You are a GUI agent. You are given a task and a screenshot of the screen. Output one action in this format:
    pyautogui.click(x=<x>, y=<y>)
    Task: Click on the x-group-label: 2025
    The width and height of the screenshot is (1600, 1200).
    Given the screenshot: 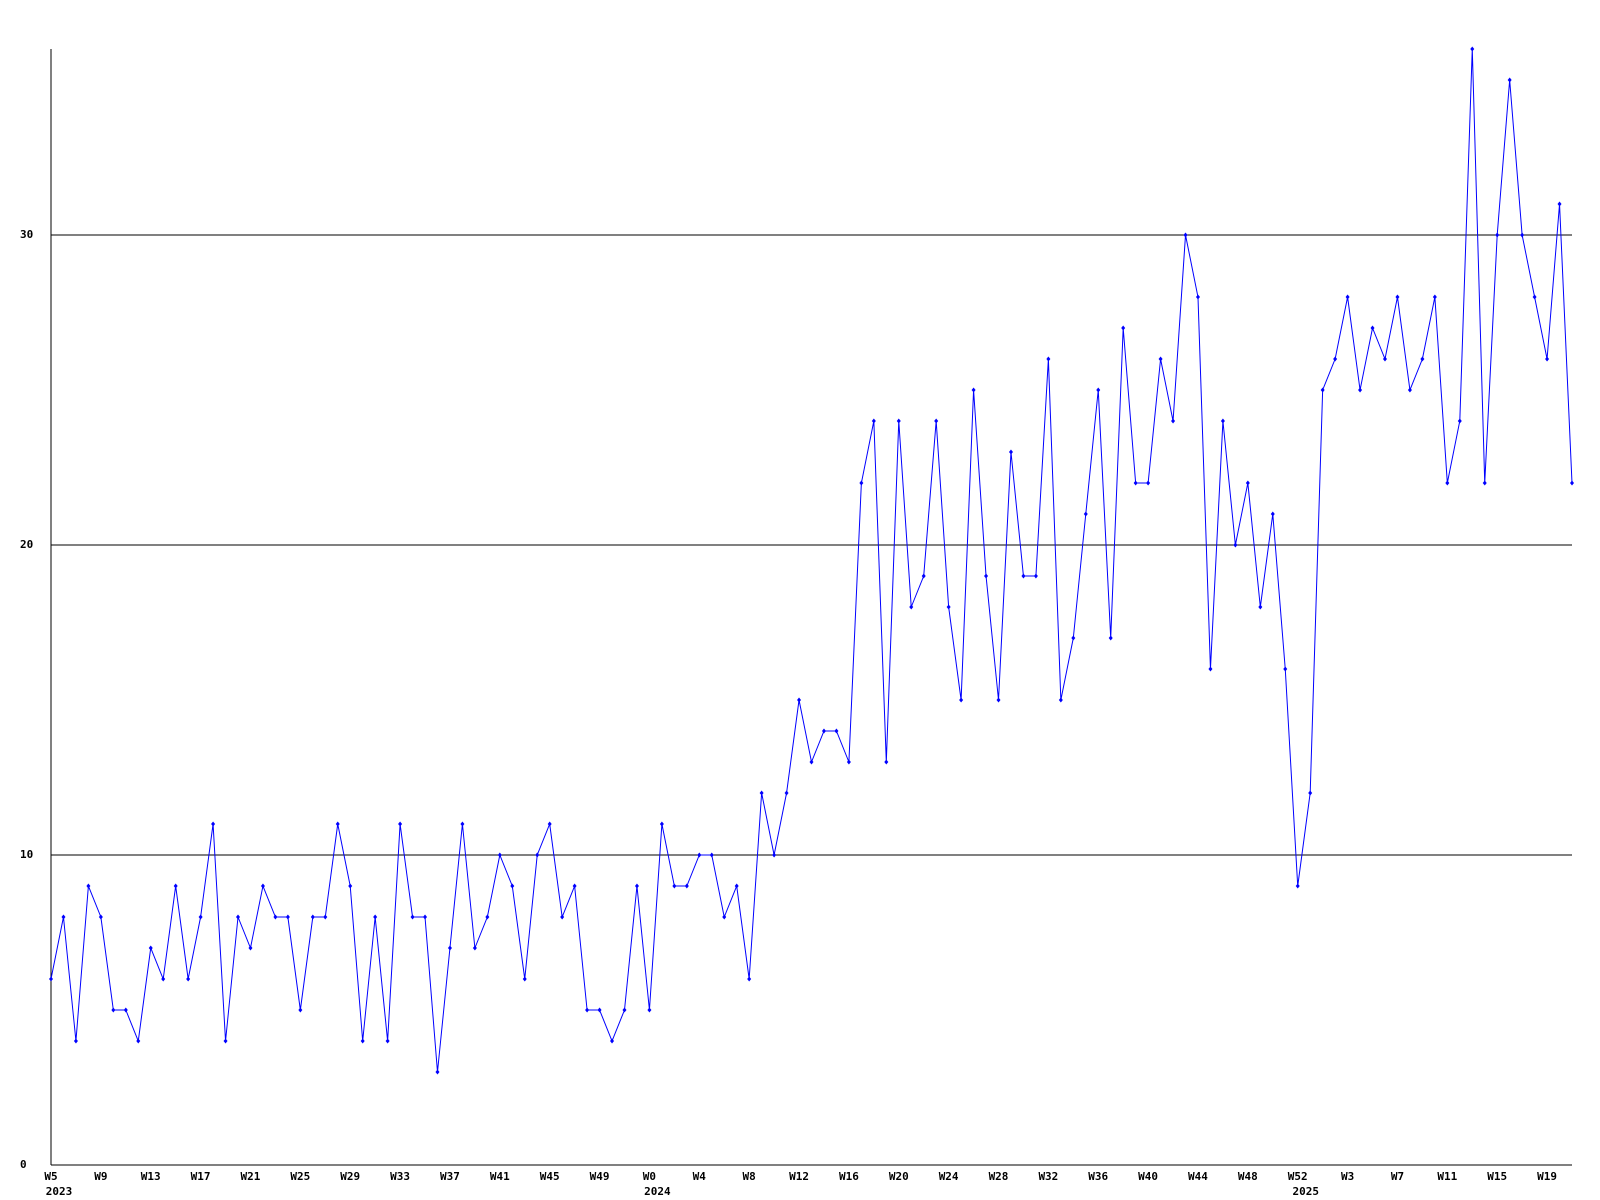 What is the action you would take?
    pyautogui.click(x=1305, y=1191)
    